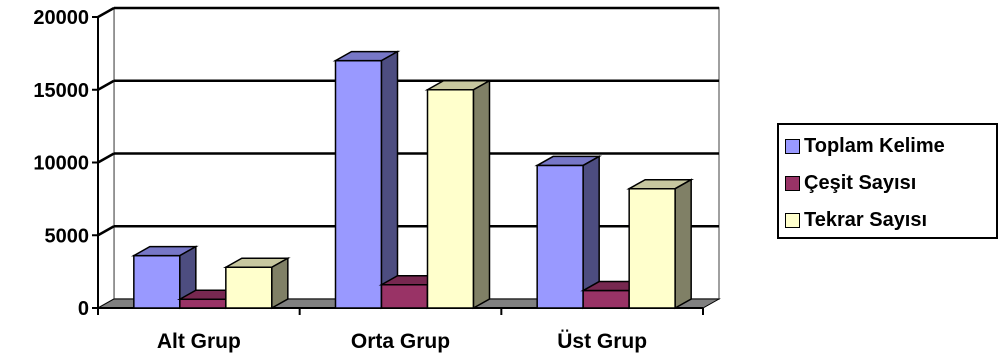  I want to click on legend-item-cesit-sayisi: Çeşit Sayısı, so click(850, 183).